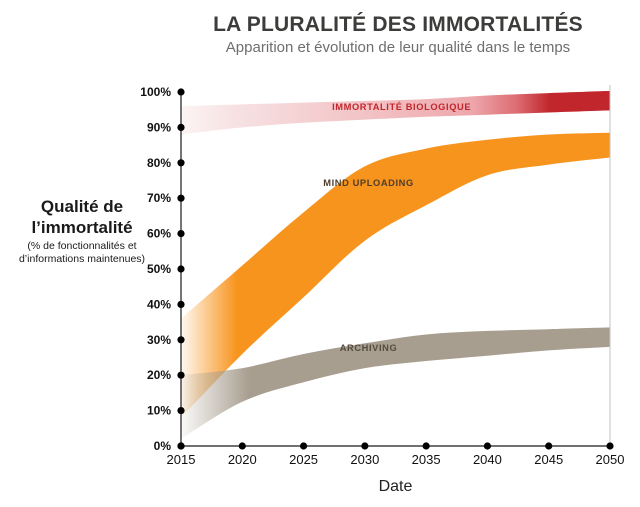 The width and height of the screenshot is (640, 507). I want to click on x-axis-title: Date, so click(396, 486).